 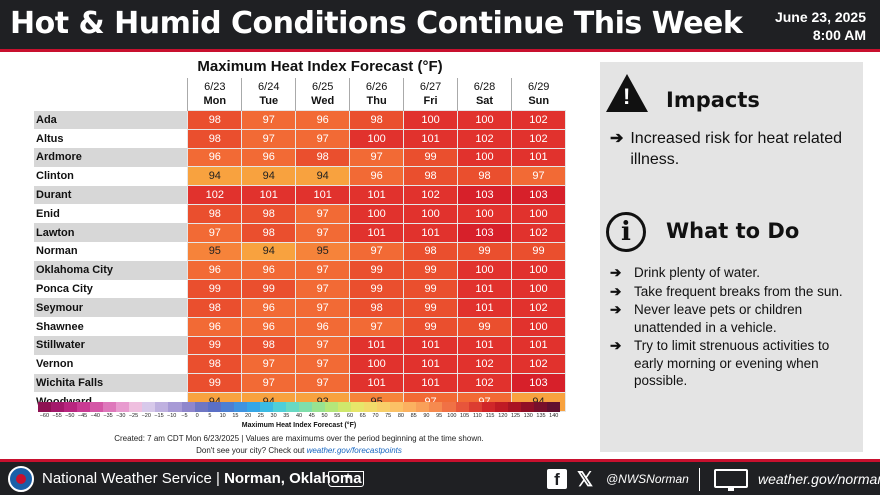 I want to click on scale-tick-label: 45, so click(x=311, y=416).